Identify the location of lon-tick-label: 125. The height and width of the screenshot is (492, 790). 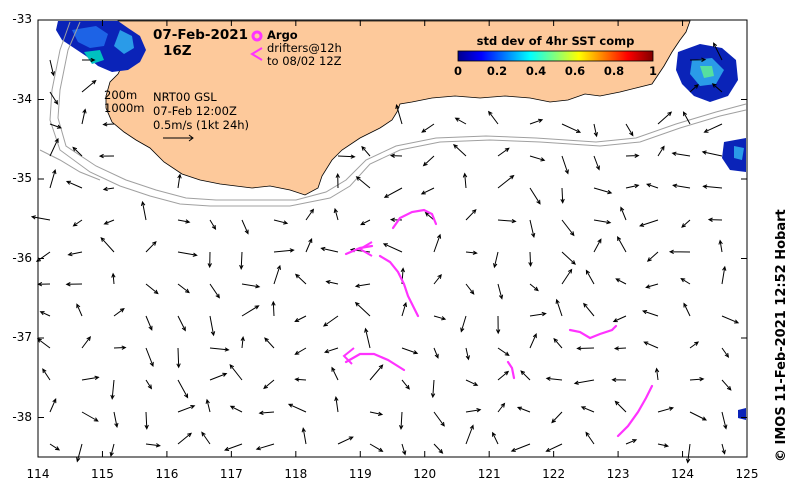
(747, 474).